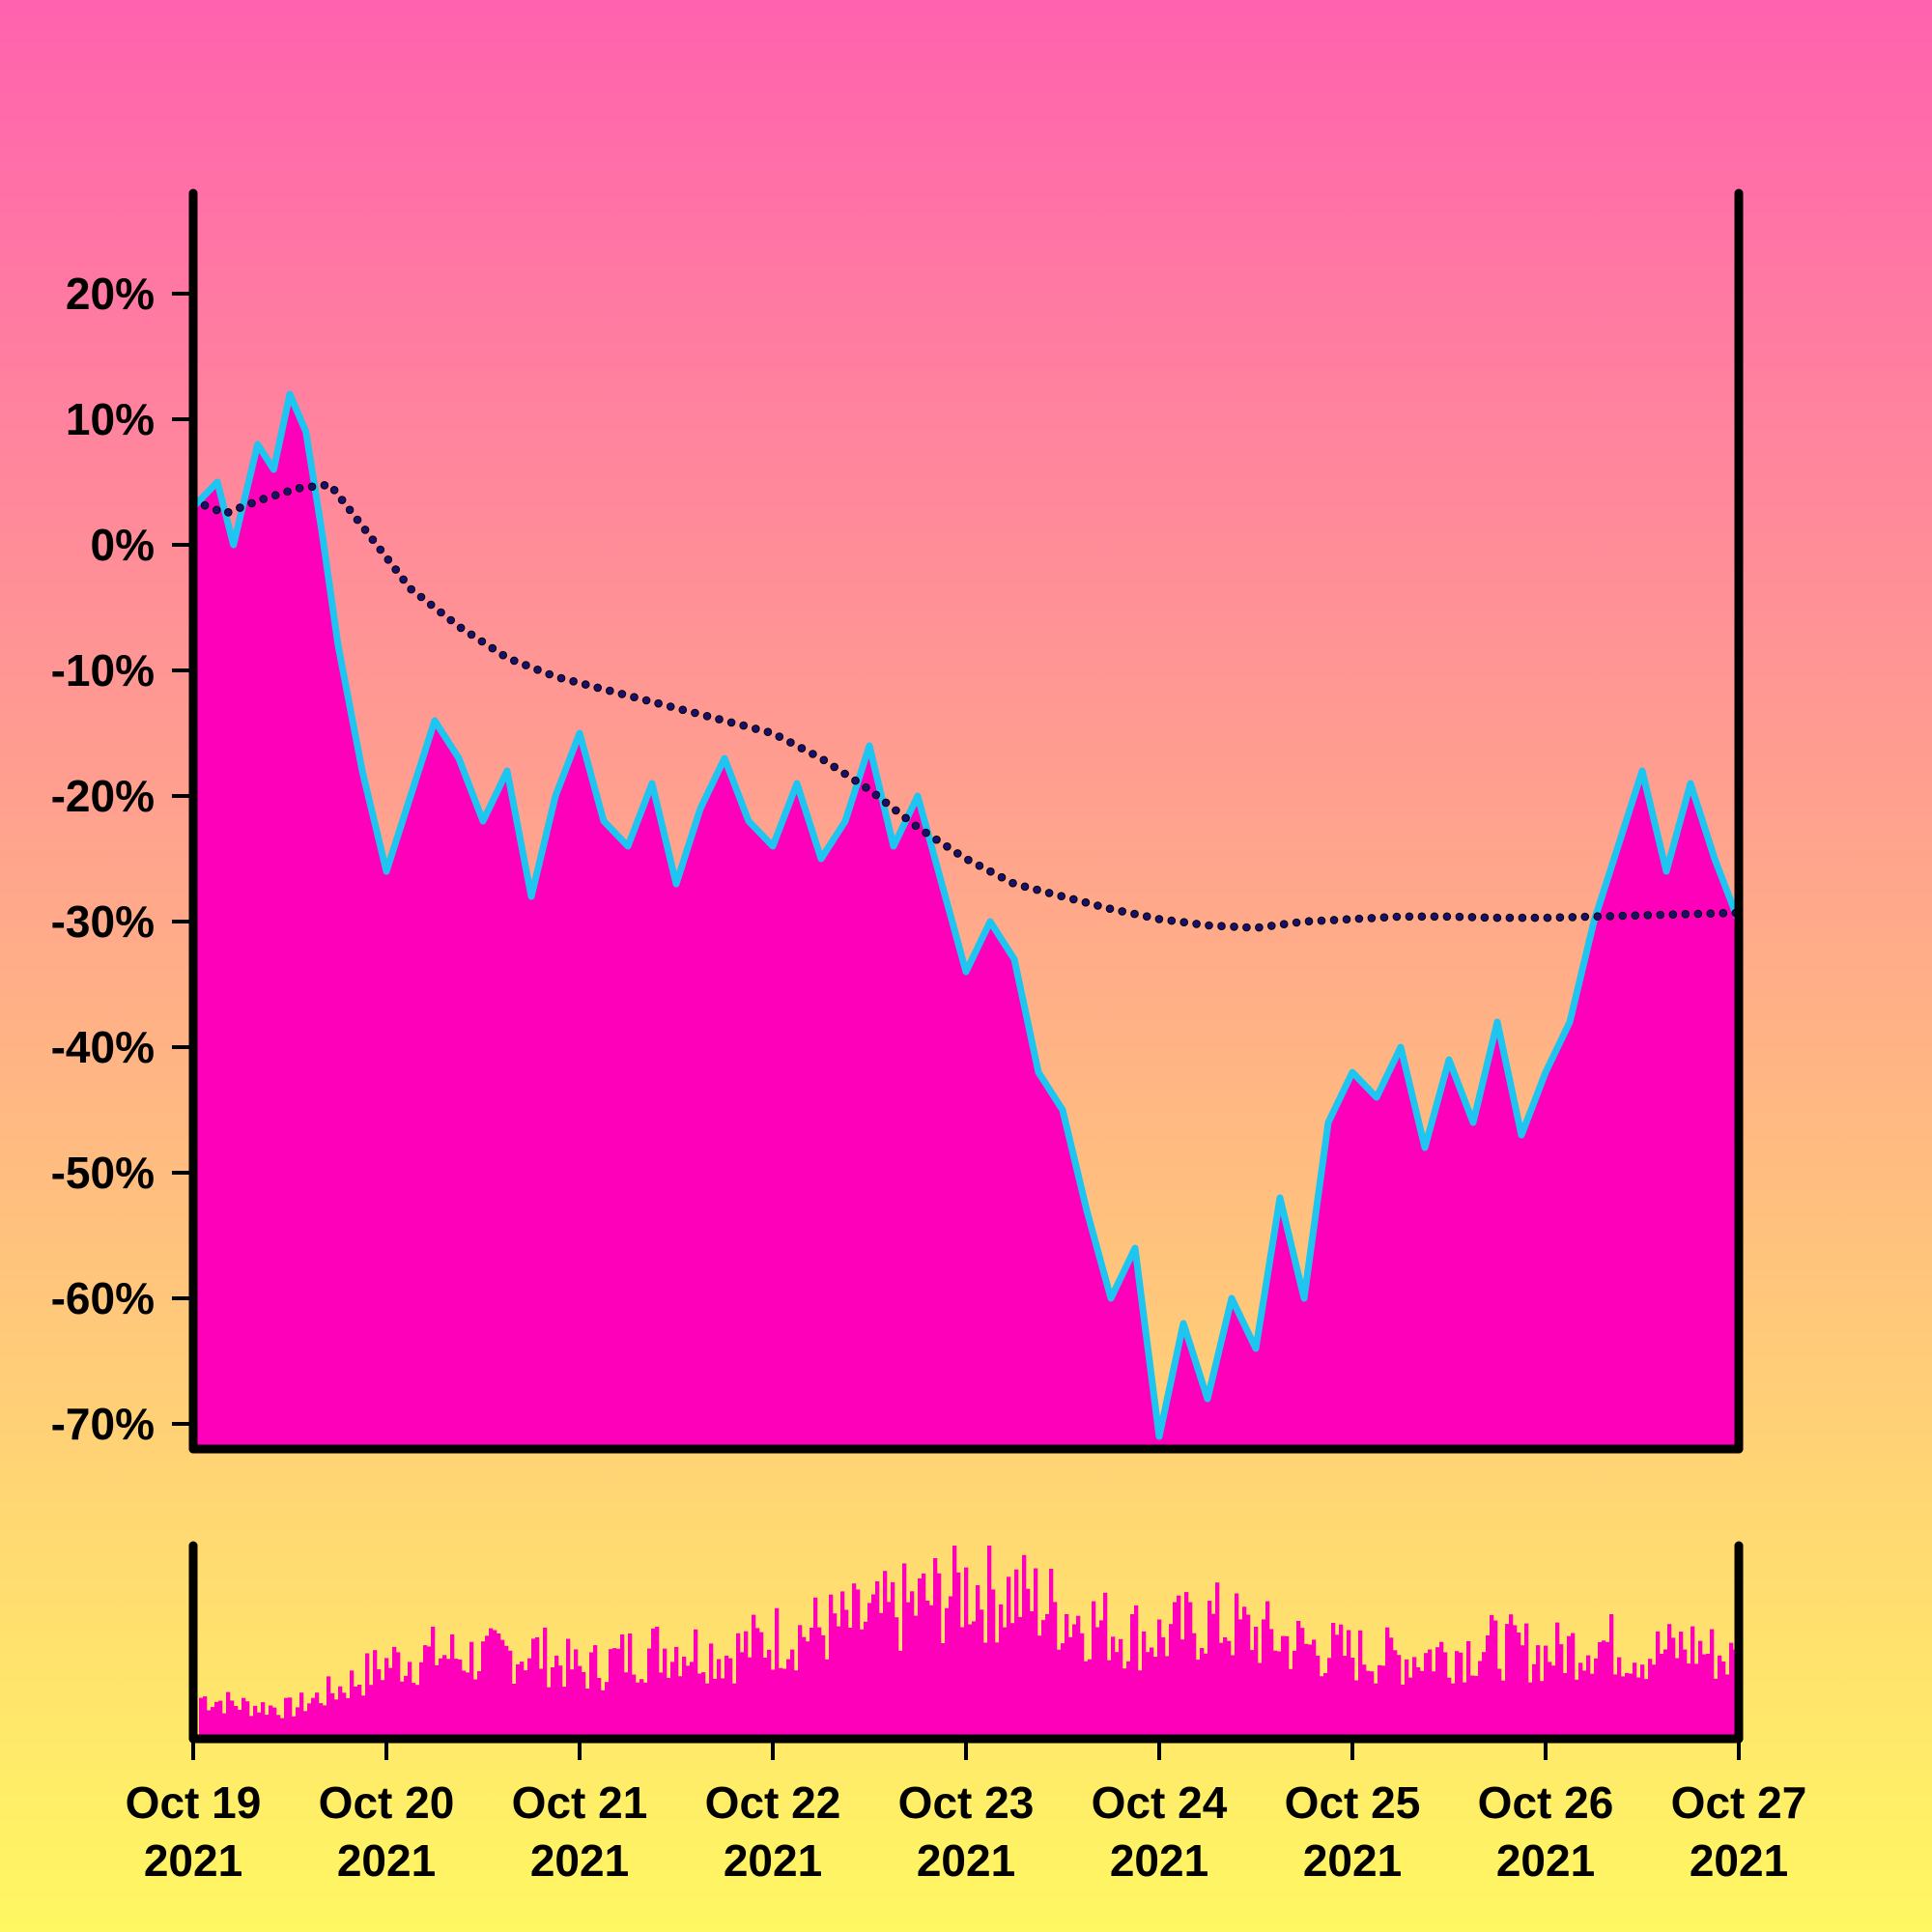  Describe the element at coordinates (386, 1860) in the screenshot. I see `x-tick-label-line2: 2021` at that location.